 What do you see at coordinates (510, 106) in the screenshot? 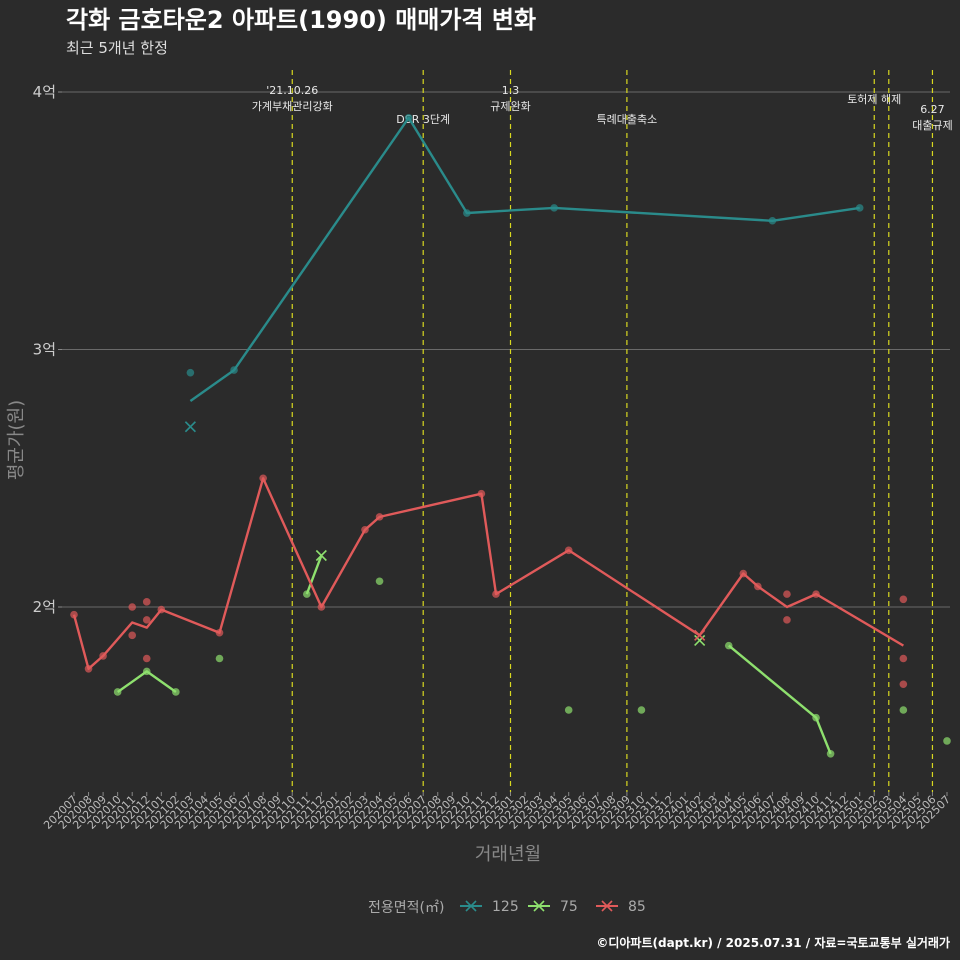
I see `event-label-2-1: 규제완화` at bounding box center [510, 106].